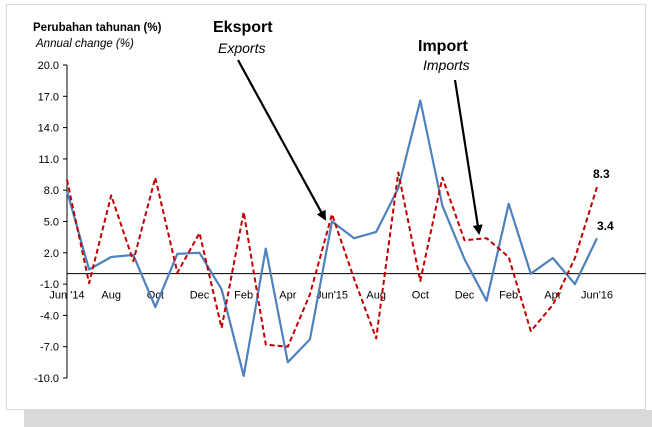 Image resolution: width=652 pixels, height=427 pixels. I want to click on x-tick-label: Jun'16, so click(597, 296).